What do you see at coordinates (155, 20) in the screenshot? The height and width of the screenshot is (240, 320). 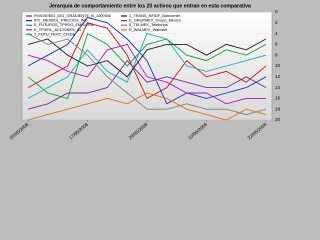 I see `legend-label: E_GRUPMEX_Grupo_Mexico` at bounding box center [155, 20].